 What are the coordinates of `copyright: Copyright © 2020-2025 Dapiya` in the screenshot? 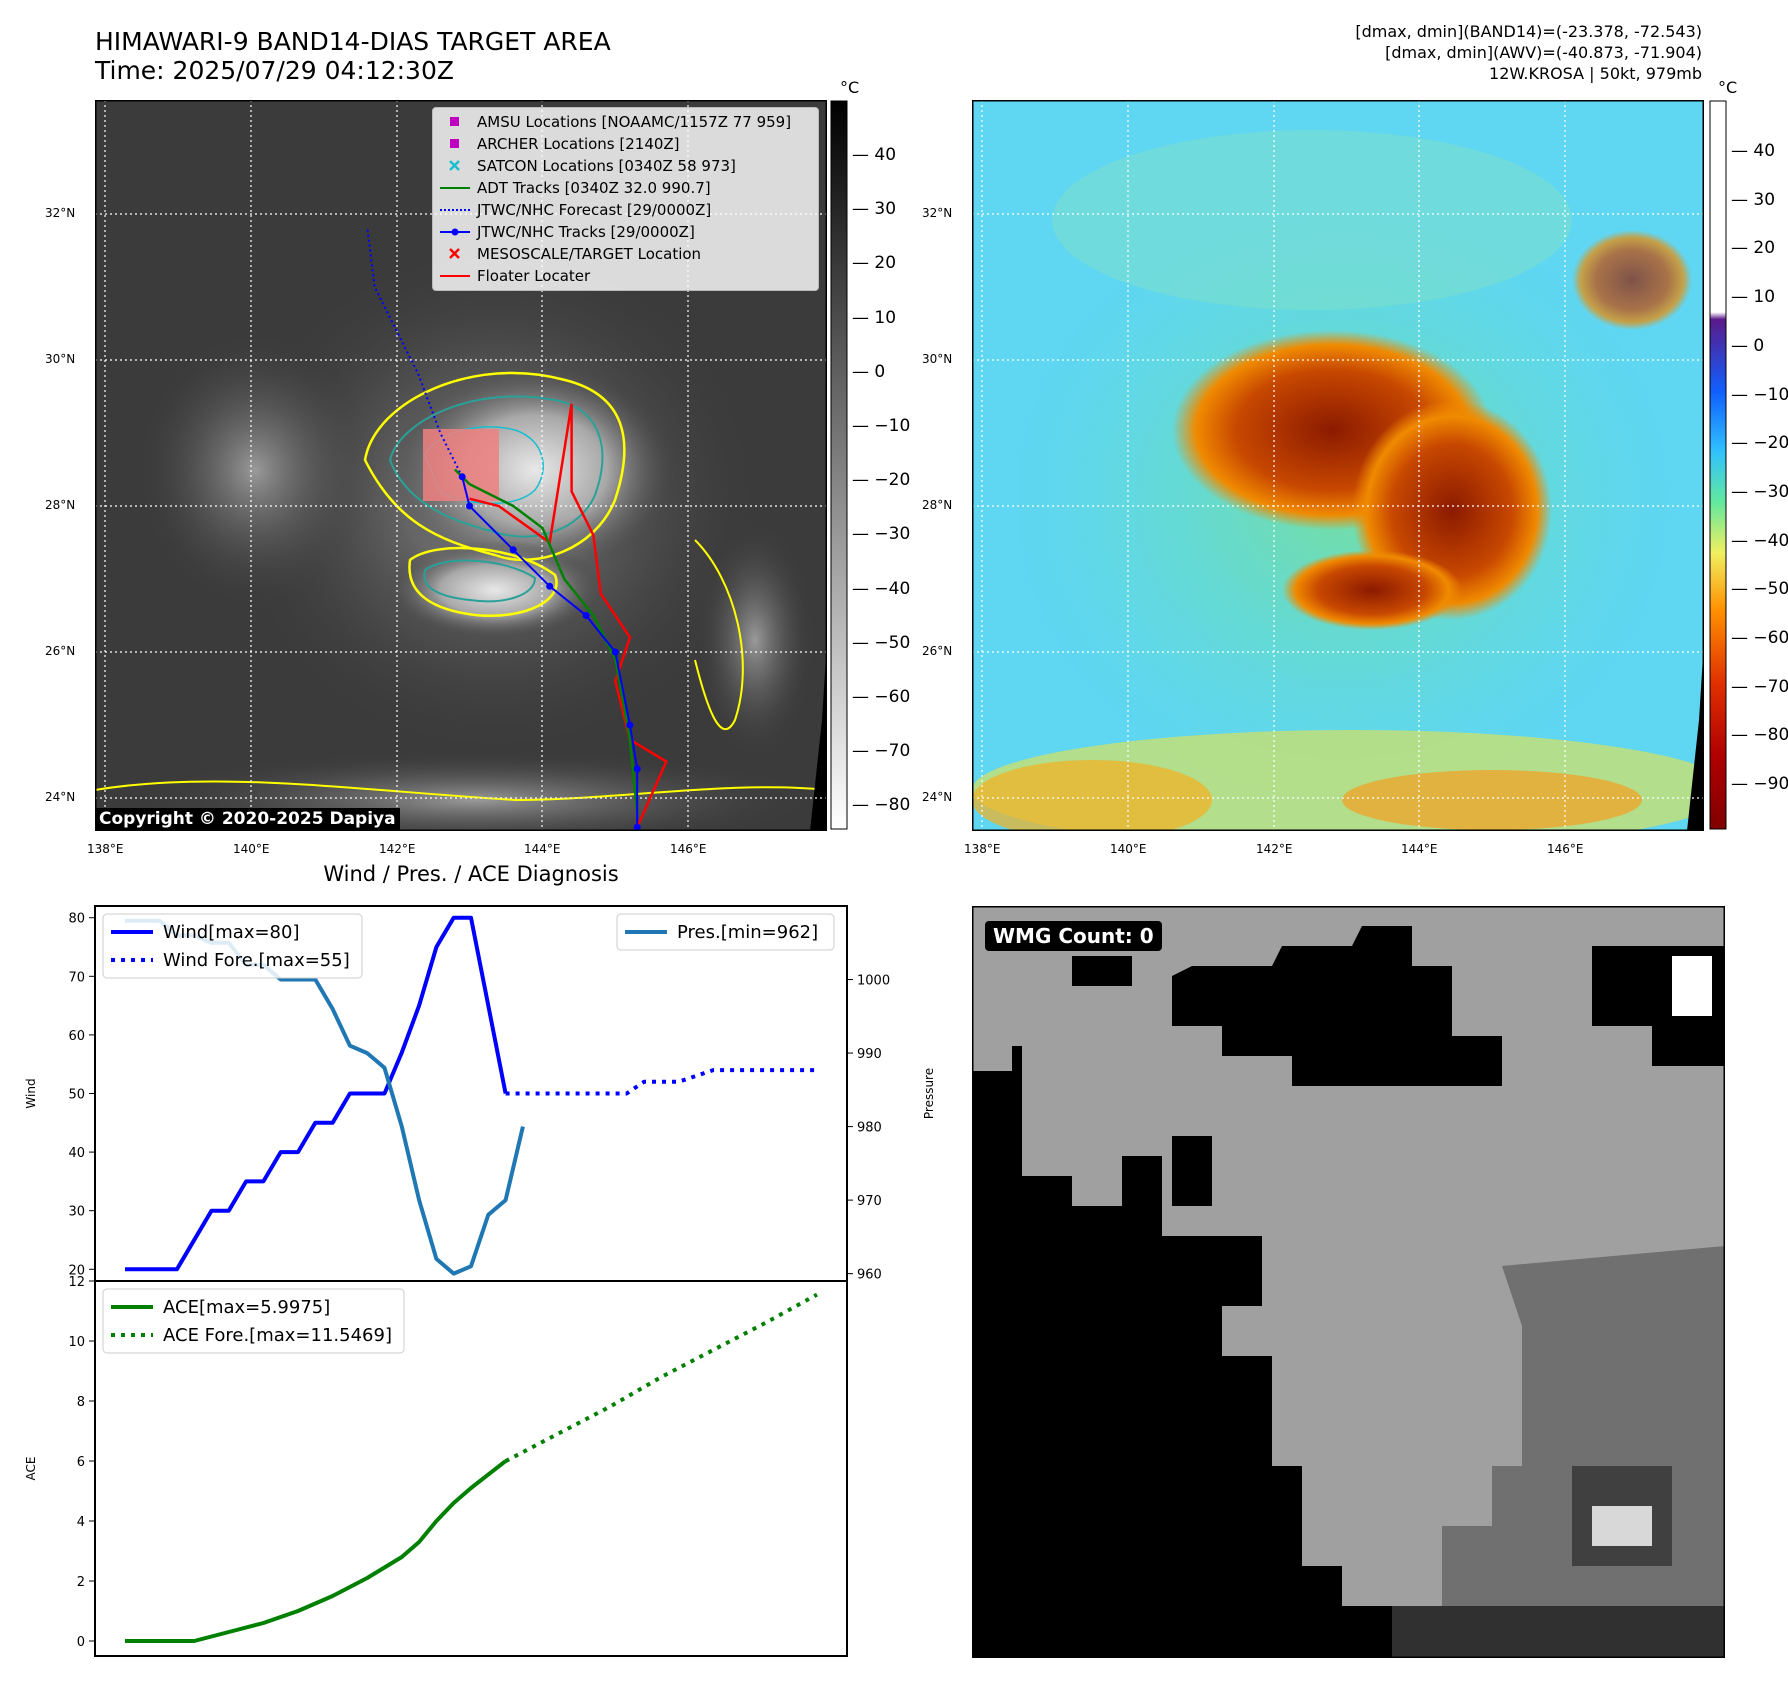 It's located at (247, 819).